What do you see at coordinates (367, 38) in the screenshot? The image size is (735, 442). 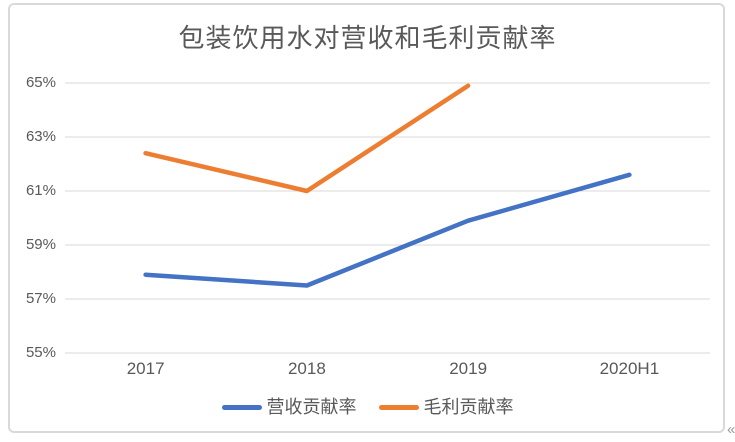 I see `chart-title: 包装饮用水对营收和毛利贡献率` at bounding box center [367, 38].